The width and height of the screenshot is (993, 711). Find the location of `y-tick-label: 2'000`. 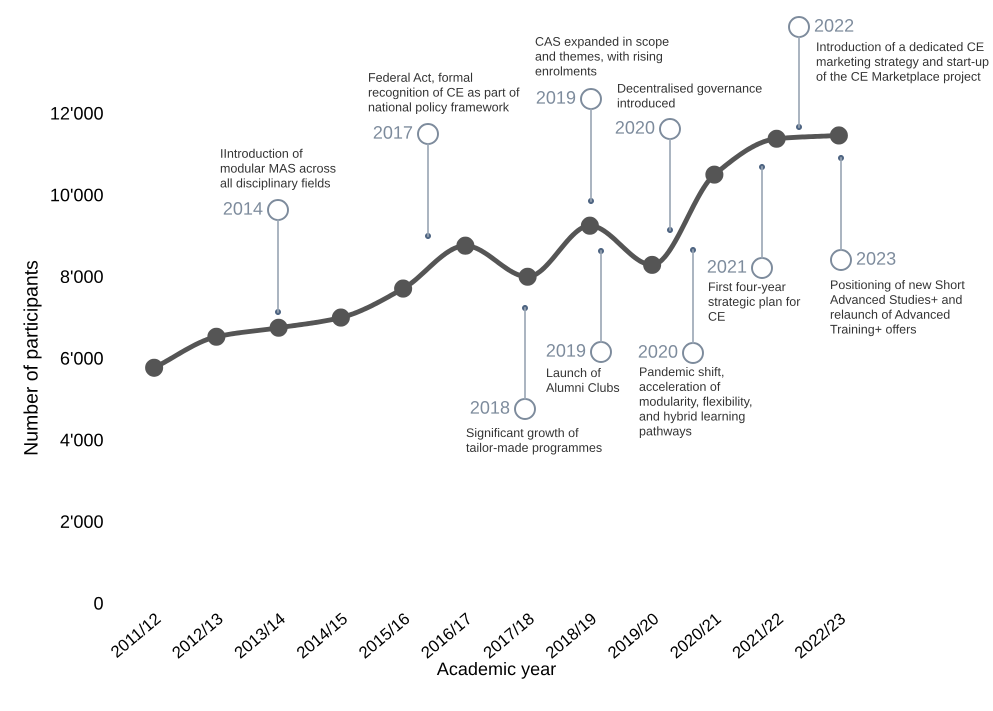

y-tick-label: 2'000 is located at coordinates (81, 521).